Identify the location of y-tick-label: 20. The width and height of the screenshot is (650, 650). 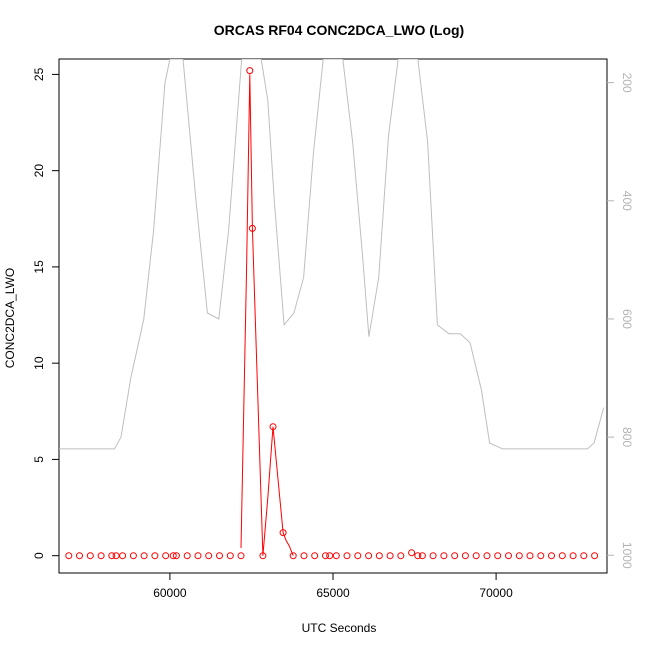
(39, 171).